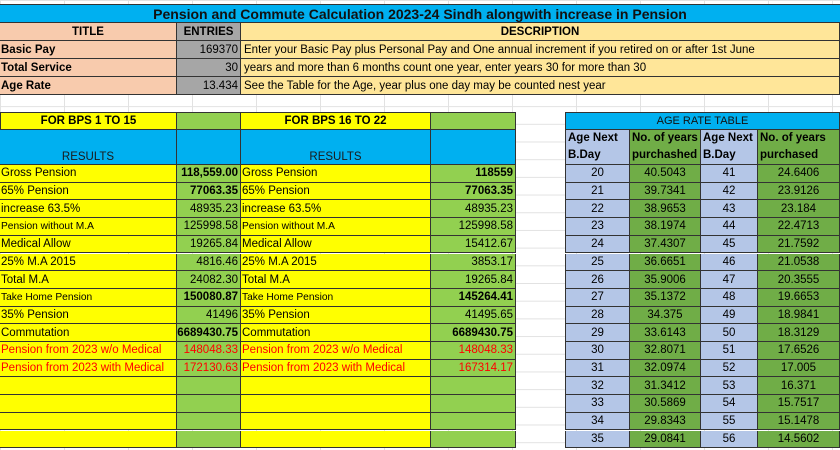 The height and width of the screenshot is (450, 840). Describe the element at coordinates (799, 368) in the screenshot. I see `years-purchased-cell: 17.005` at that location.